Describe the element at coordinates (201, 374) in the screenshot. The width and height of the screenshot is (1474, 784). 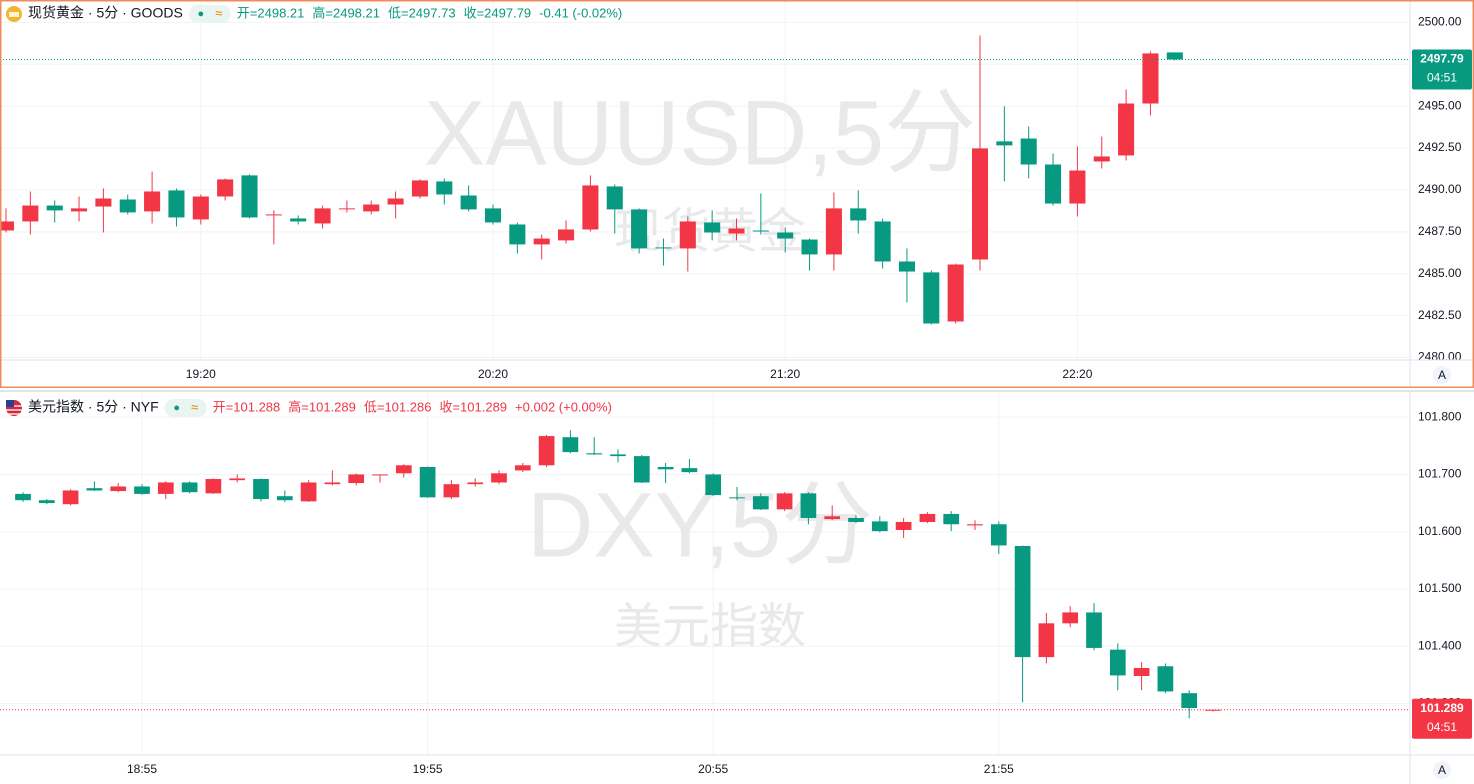
I see `x-tick-label: 19:20` at that location.